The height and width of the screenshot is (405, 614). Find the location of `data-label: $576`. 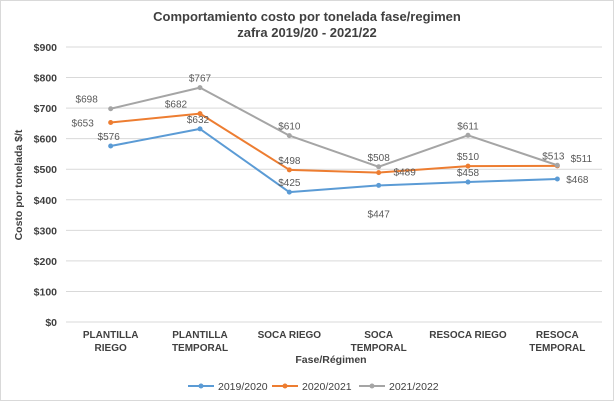

data-label: $576 is located at coordinates (109, 137).